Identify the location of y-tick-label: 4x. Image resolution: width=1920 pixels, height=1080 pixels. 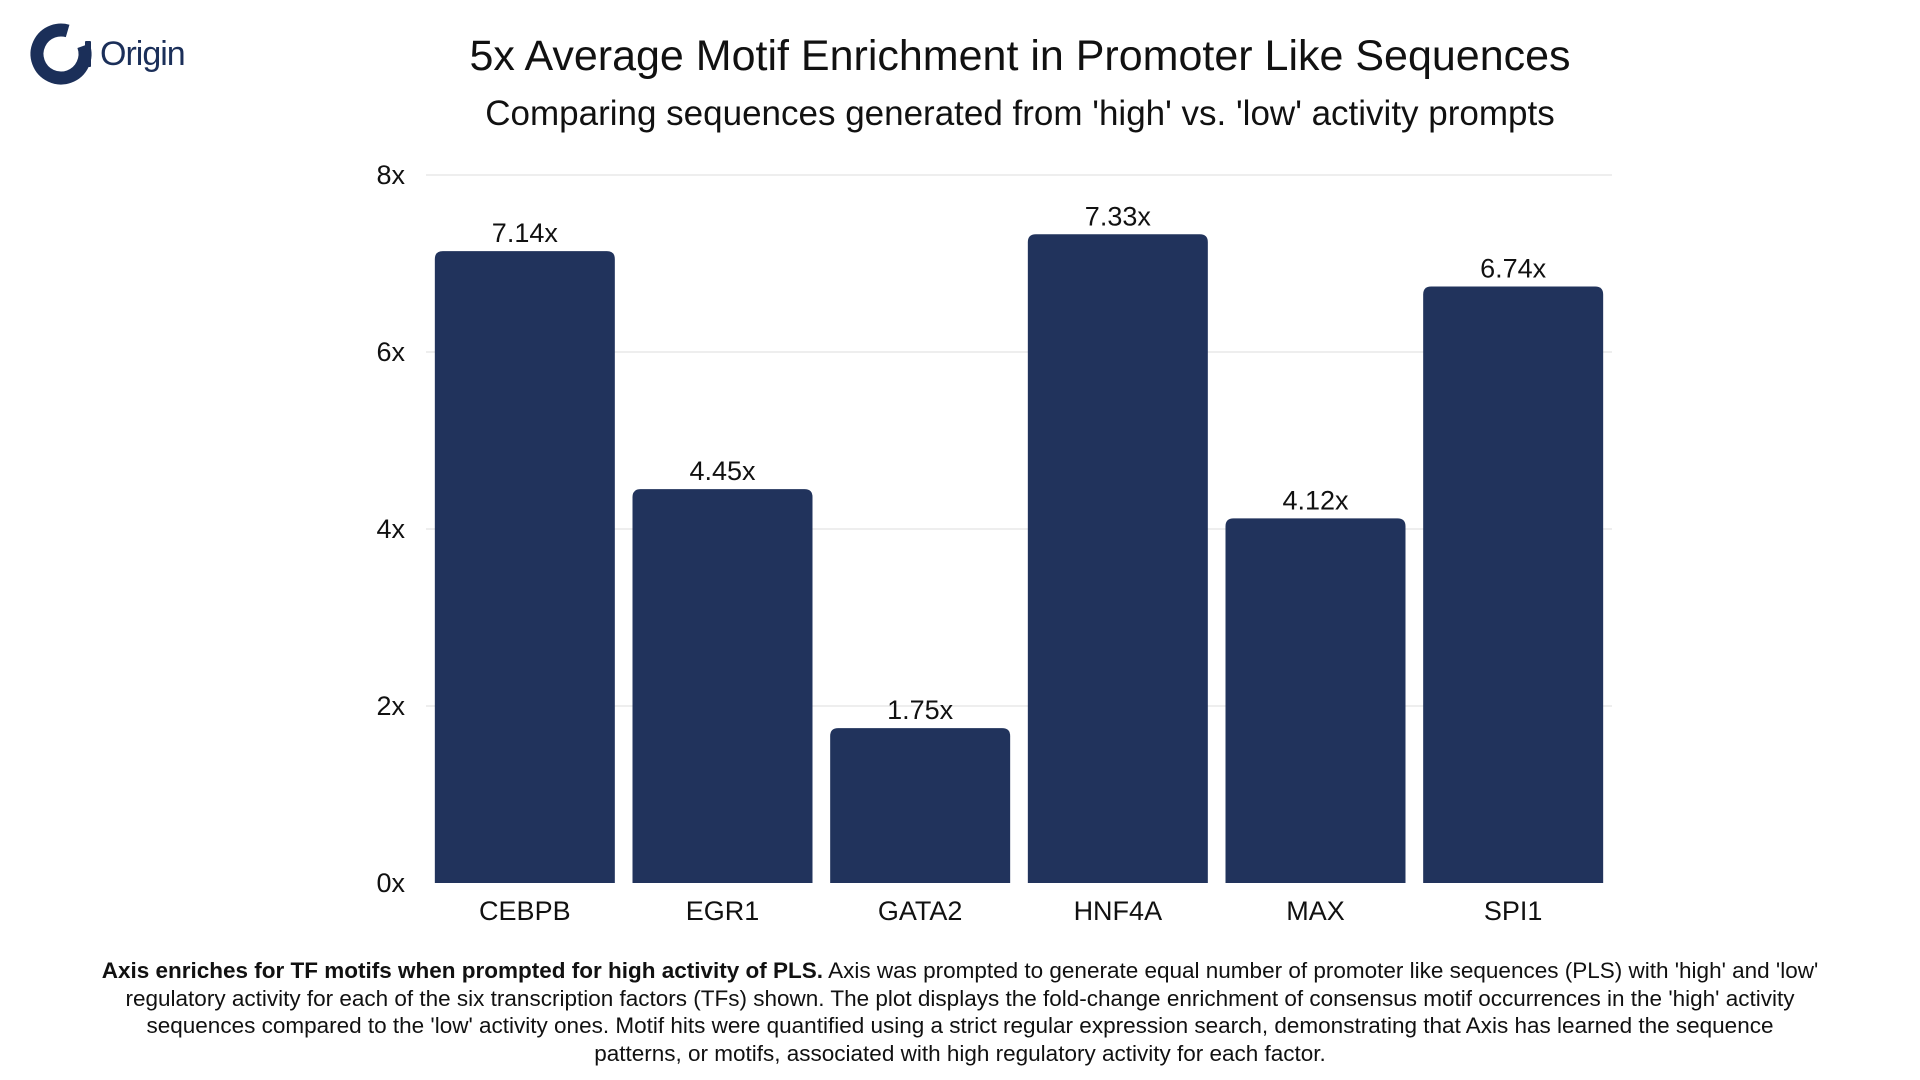
(390, 529).